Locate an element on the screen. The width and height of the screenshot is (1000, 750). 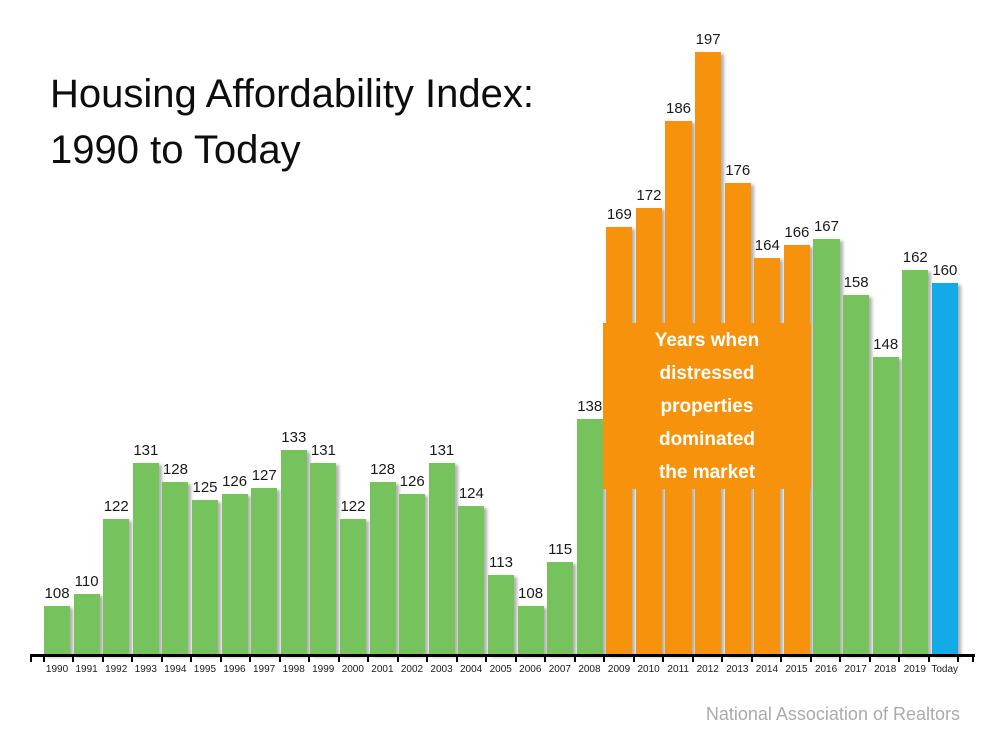
x-axis-label-1995: 1995 is located at coordinates (205, 669).